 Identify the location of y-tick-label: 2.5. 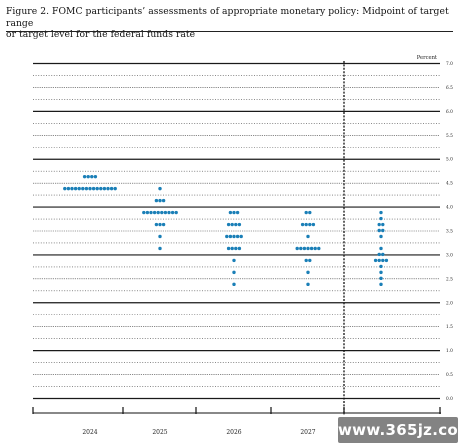
(449, 279).